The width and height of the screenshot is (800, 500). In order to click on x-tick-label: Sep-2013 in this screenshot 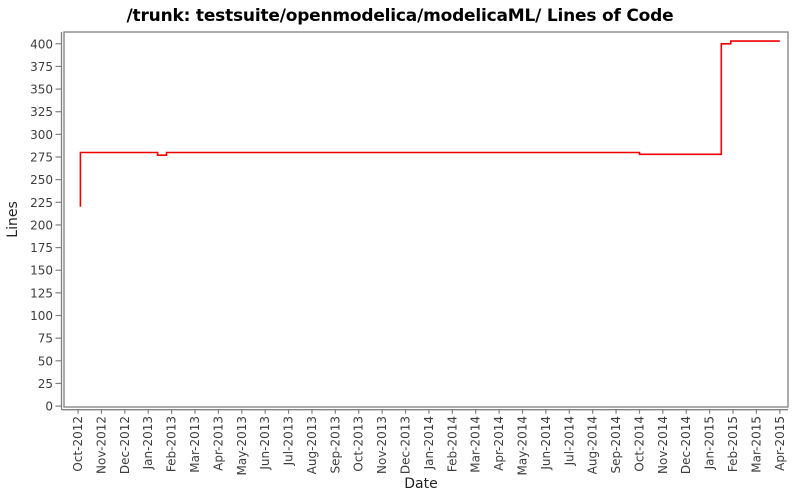, I will do `click(335, 445)`.